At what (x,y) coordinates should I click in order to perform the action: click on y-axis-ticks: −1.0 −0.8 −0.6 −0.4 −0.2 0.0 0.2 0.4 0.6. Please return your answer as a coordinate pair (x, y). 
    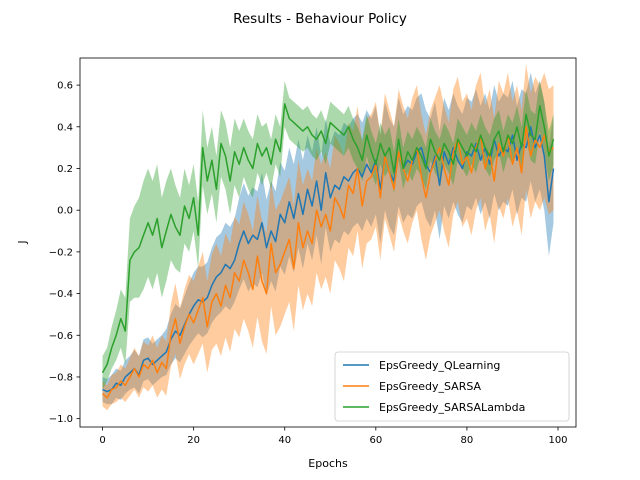
    Looking at the image, I should click on (64, 253).